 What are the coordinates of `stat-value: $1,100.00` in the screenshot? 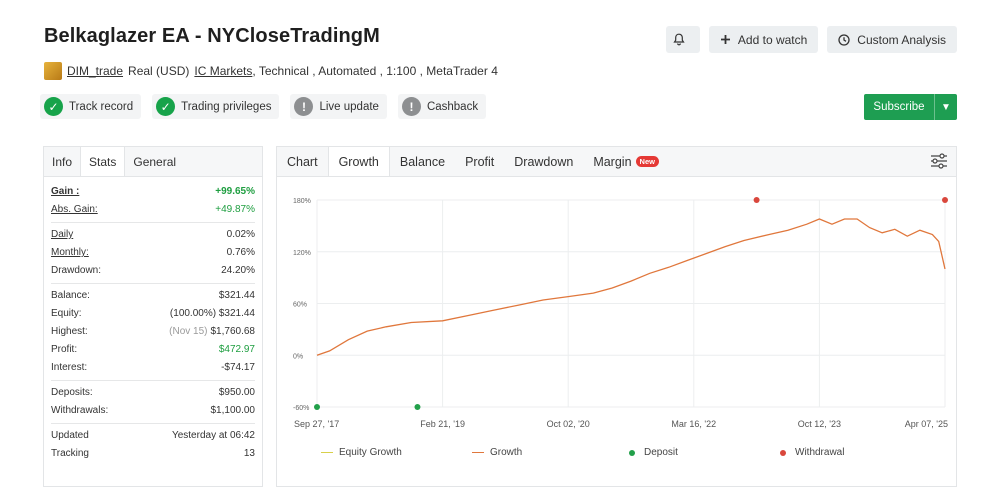 It's located at (233, 410).